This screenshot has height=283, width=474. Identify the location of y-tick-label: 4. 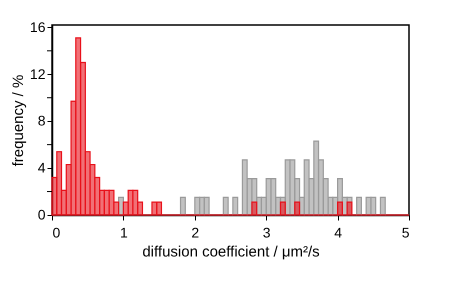
(42, 168).